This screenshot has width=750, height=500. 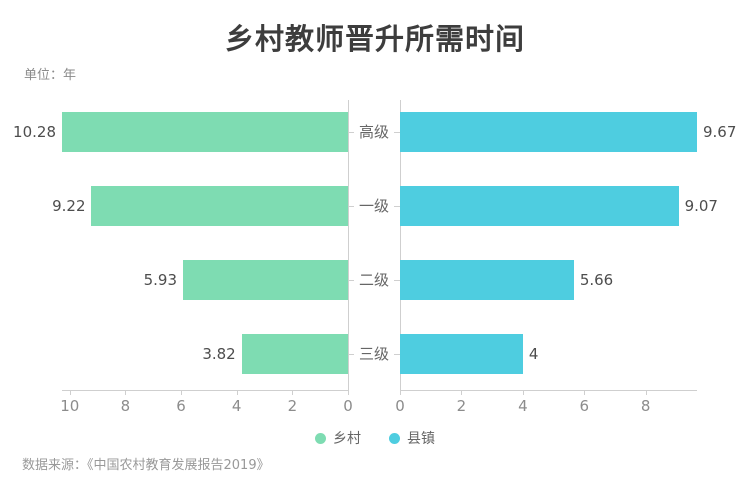 What do you see at coordinates (219, 206) in the screenshot?
I see `bar-乡村-一级` at bounding box center [219, 206].